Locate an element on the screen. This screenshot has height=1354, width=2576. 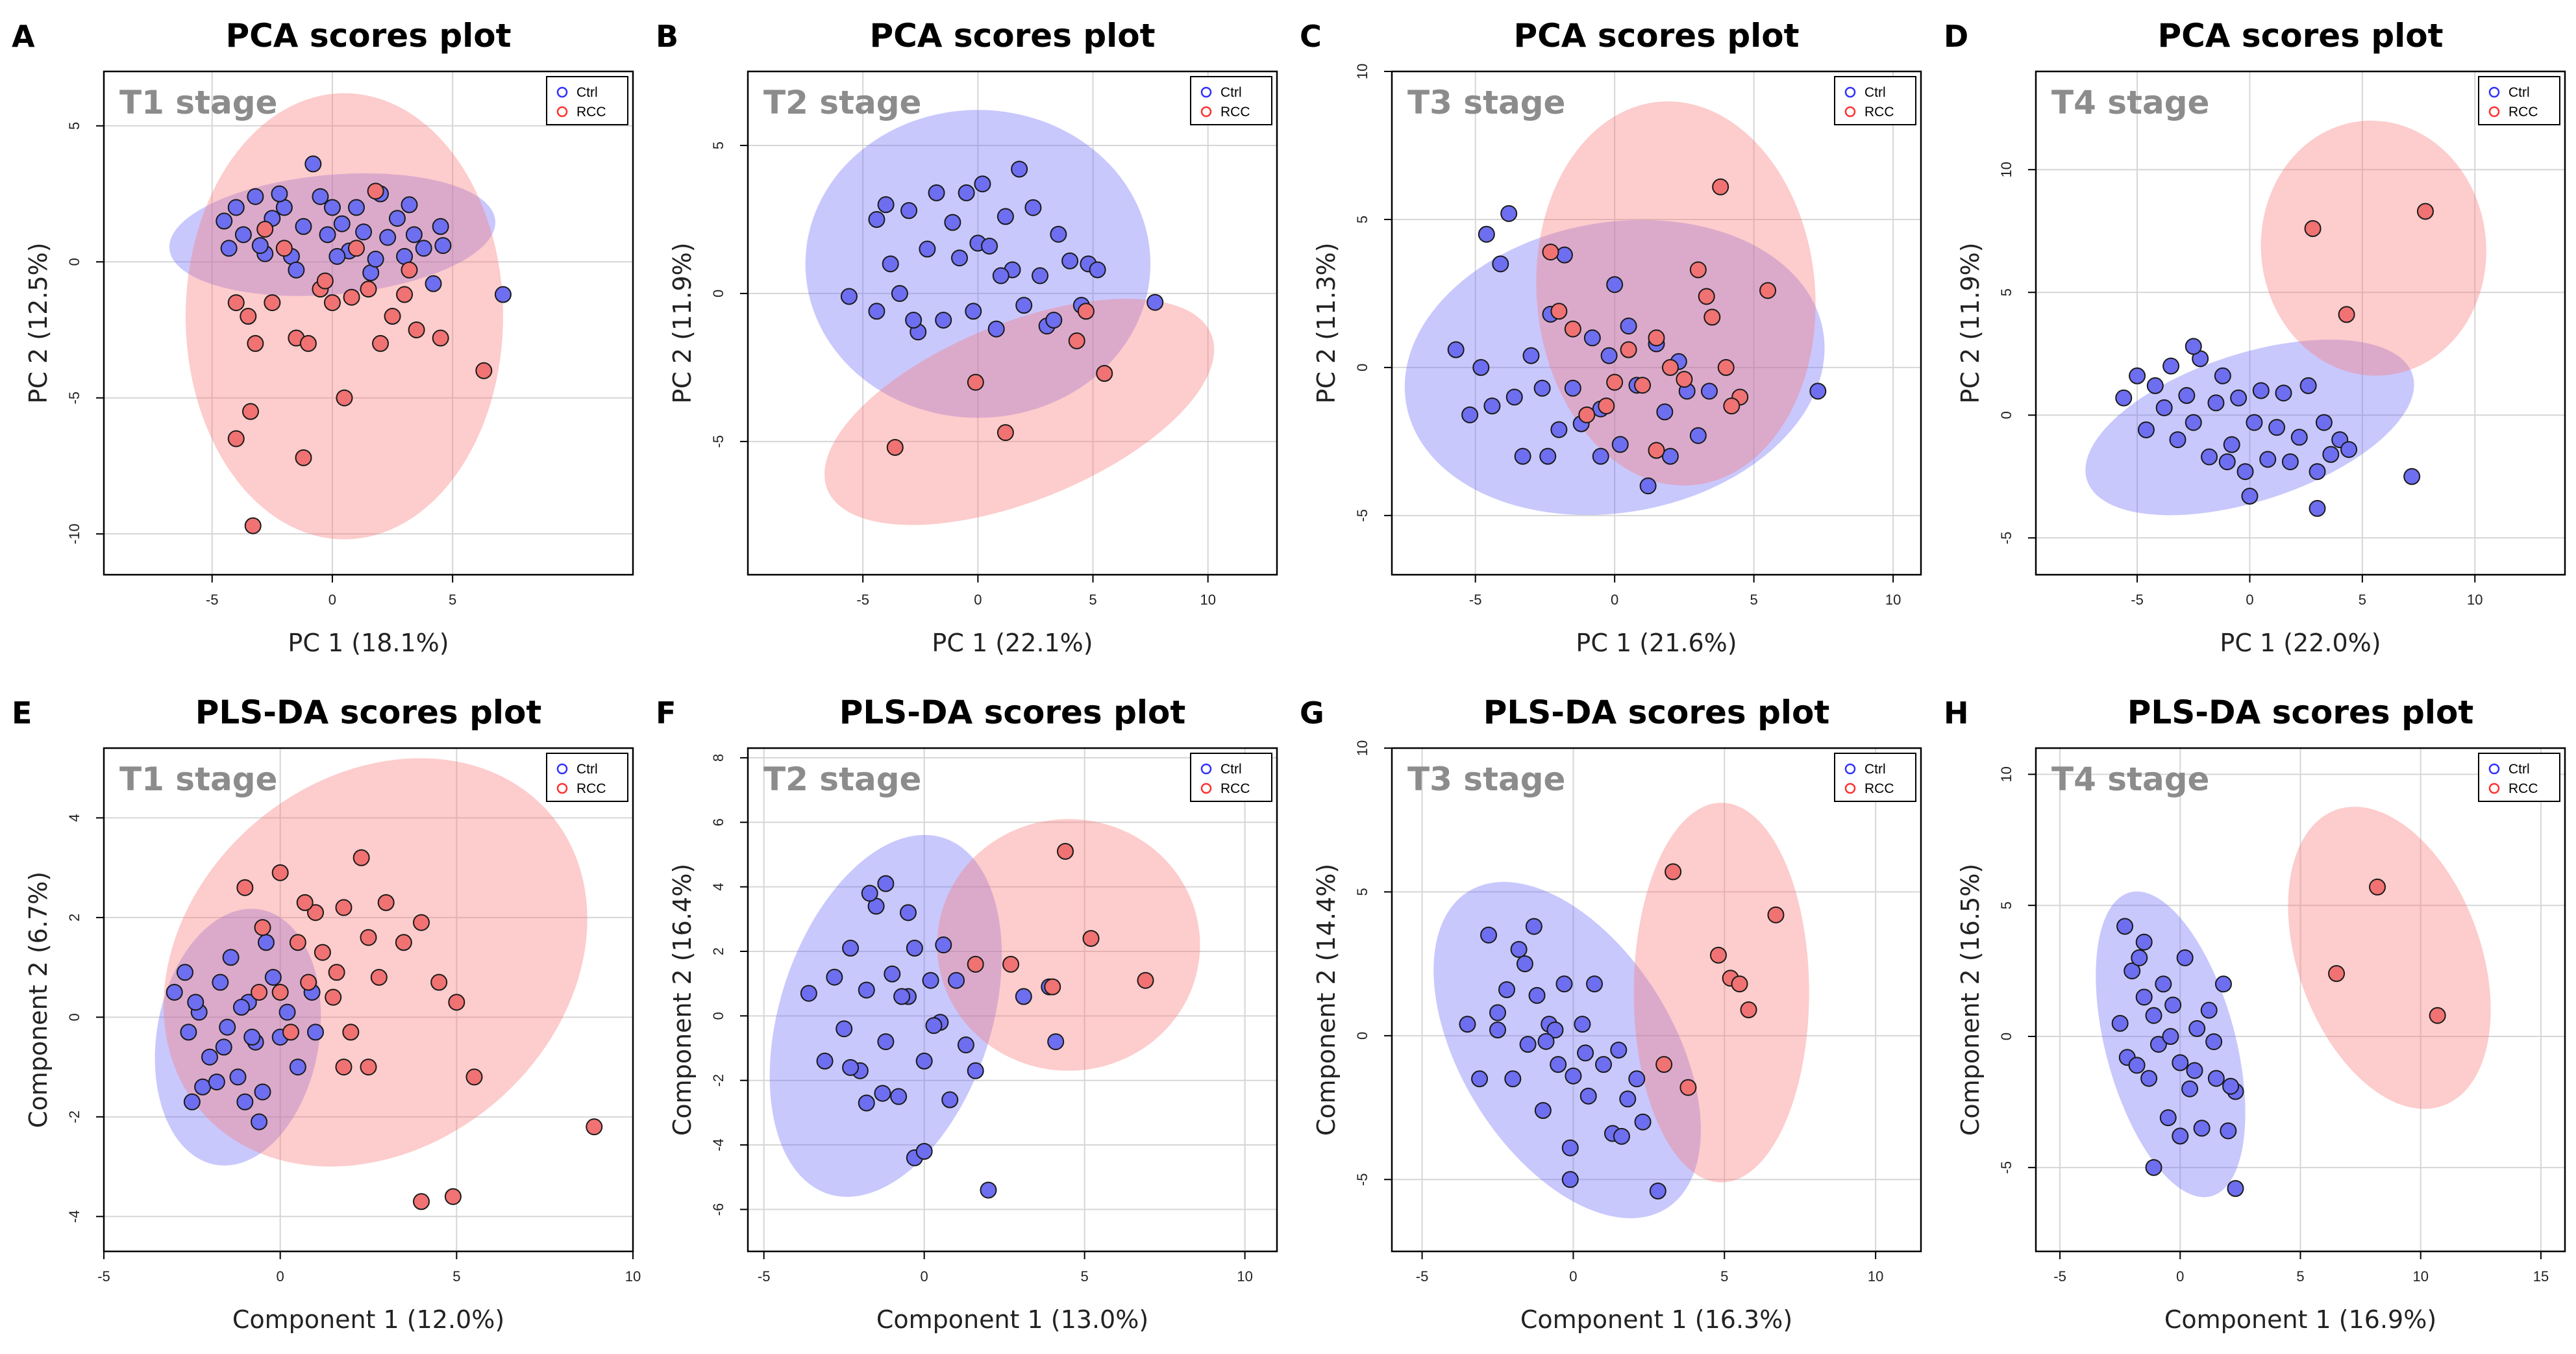
panel-letter: F is located at coordinates (666, 713).